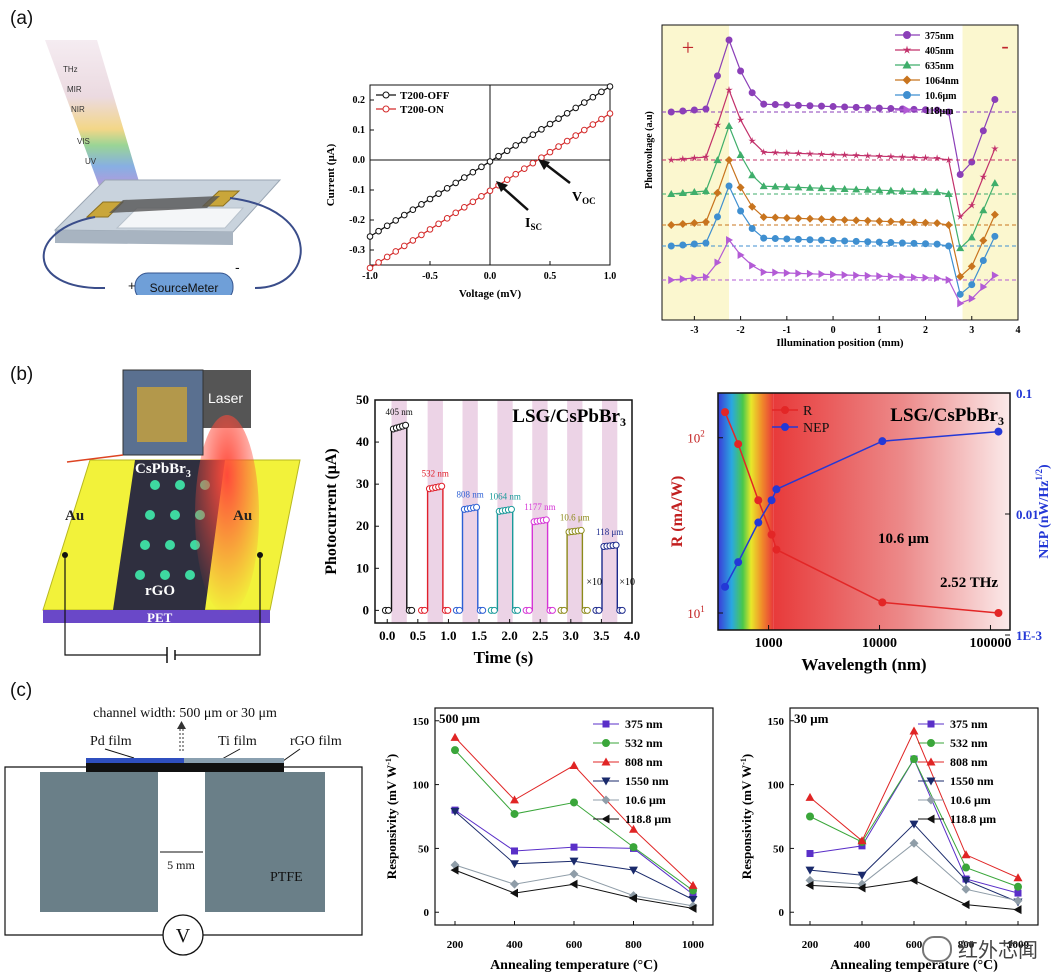  I want to click on pv-legend-label: 405nm, so click(940, 51).